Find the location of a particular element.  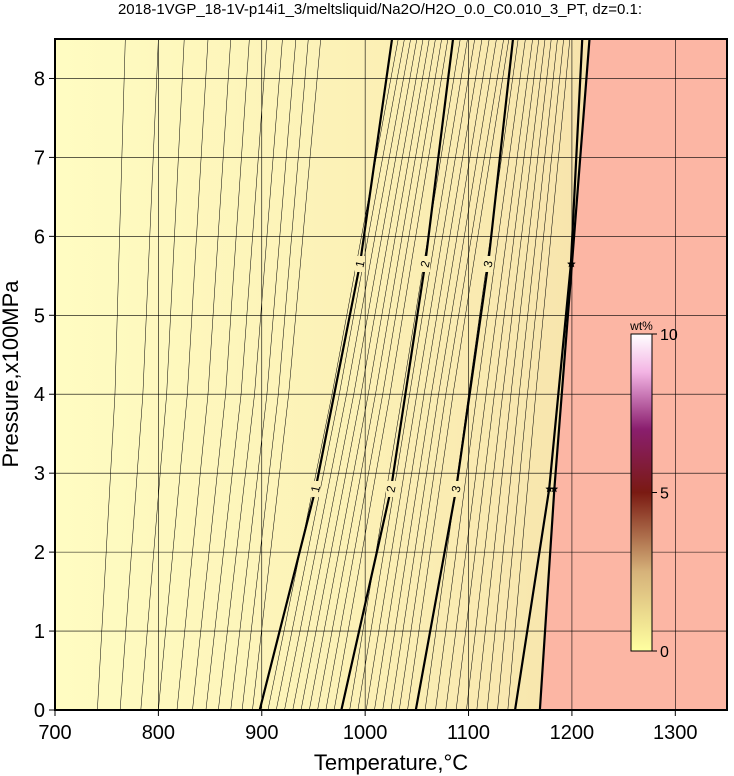

y-tick-label: 4 is located at coordinates (39, 395).